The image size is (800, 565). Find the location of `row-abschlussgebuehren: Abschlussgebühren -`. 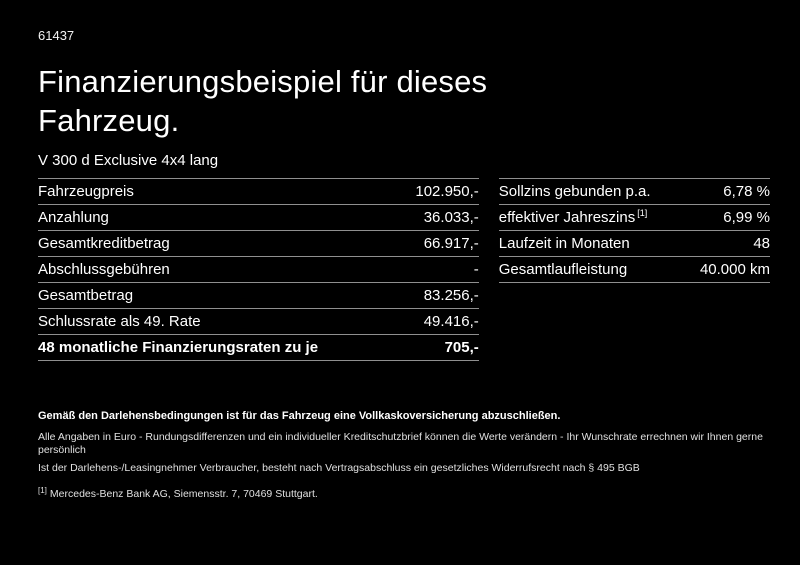

row-abschlussgebuehren: Abschlussgebühren - is located at coordinates (258, 270).